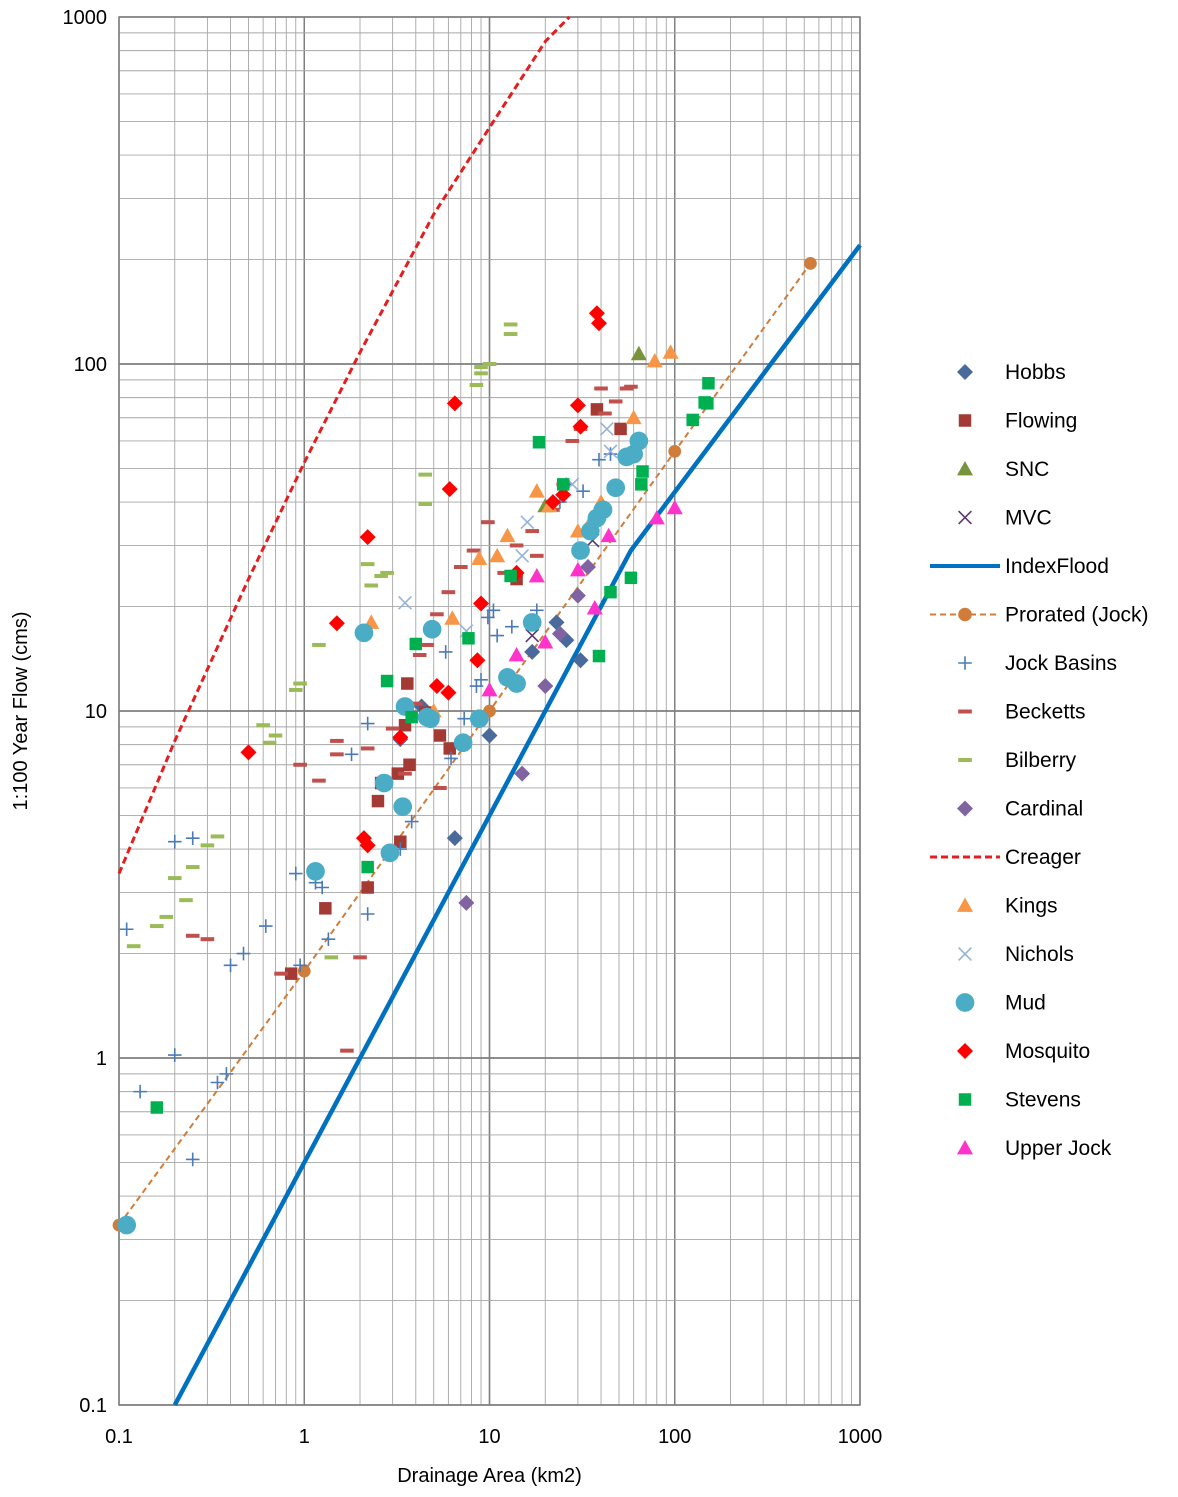 The height and width of the screenshot is (1497, 1178). Describe the element at coordinates (1000, 1003) in the screenshot. I see `legend-item-mud: Mud` at that location.